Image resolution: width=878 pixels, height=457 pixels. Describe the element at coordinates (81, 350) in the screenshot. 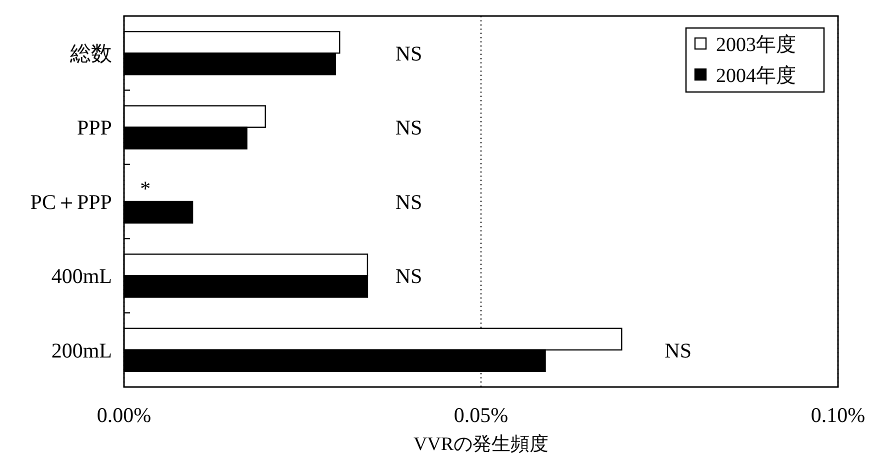

I see `y-tick-label: 200mL` at that location.